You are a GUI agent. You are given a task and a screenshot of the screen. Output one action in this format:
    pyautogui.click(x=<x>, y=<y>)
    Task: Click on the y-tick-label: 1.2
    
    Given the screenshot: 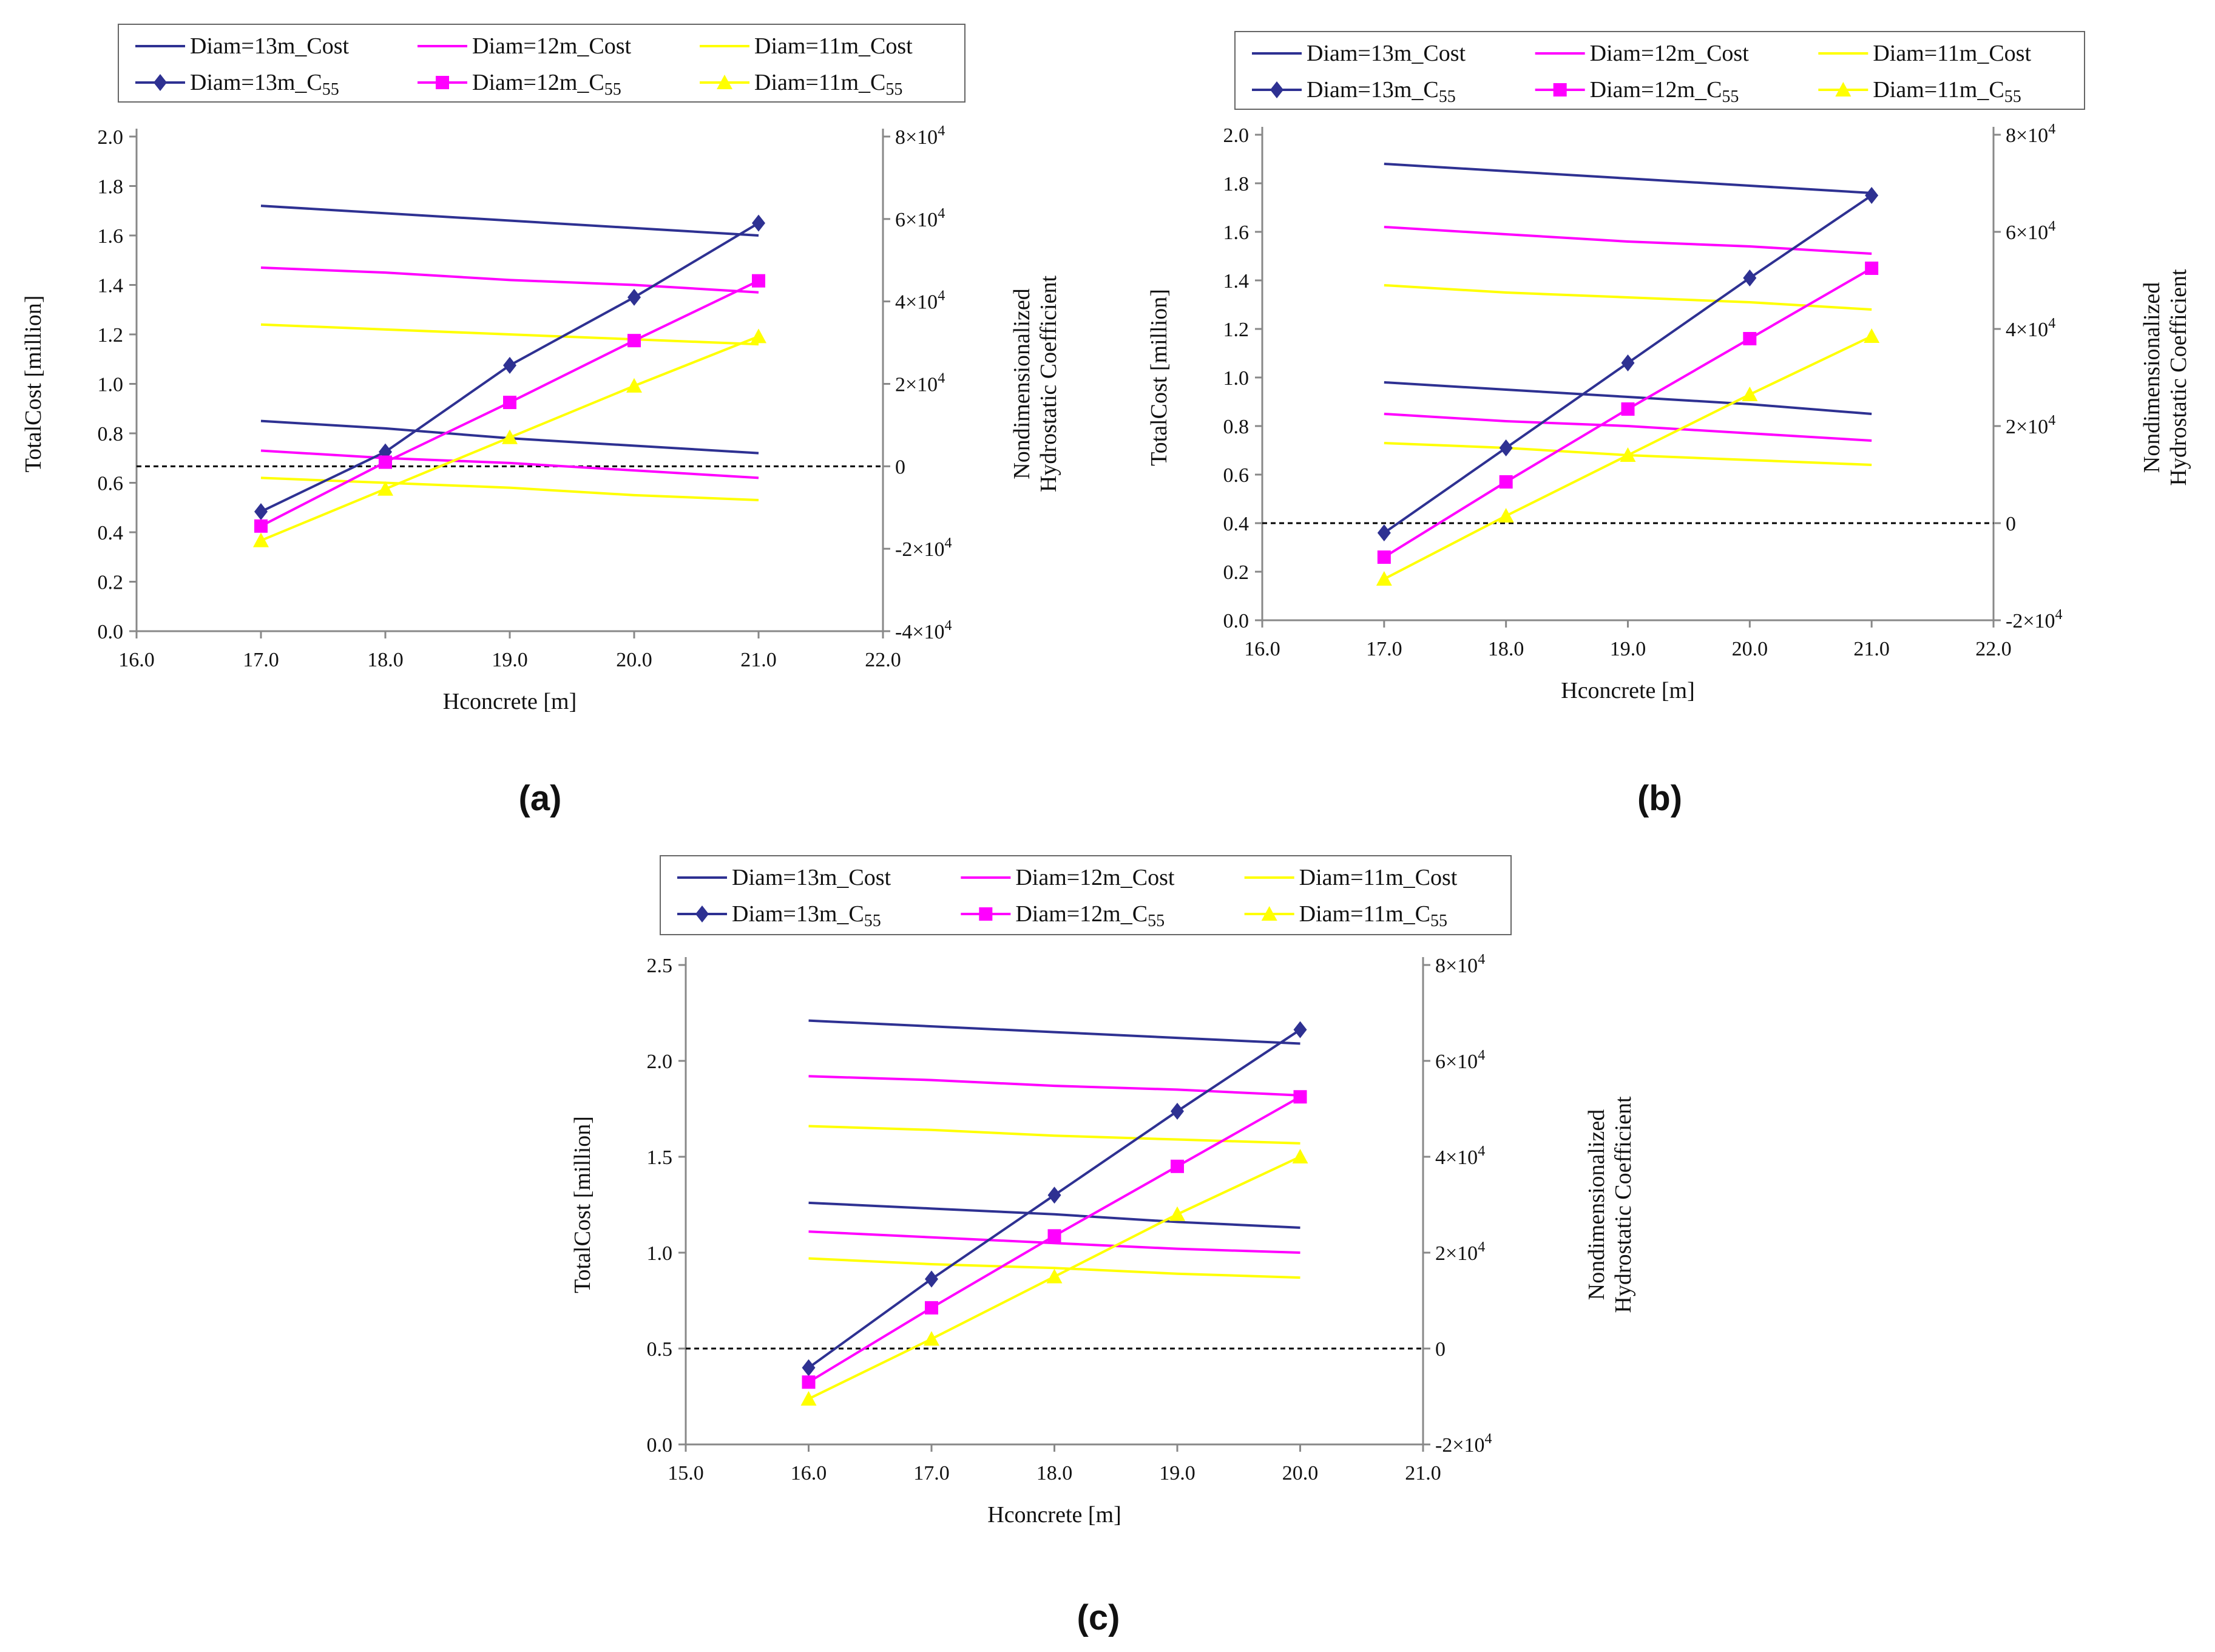 What is the action you would take?
    pyautogui.click(x=1236, y=330)
    